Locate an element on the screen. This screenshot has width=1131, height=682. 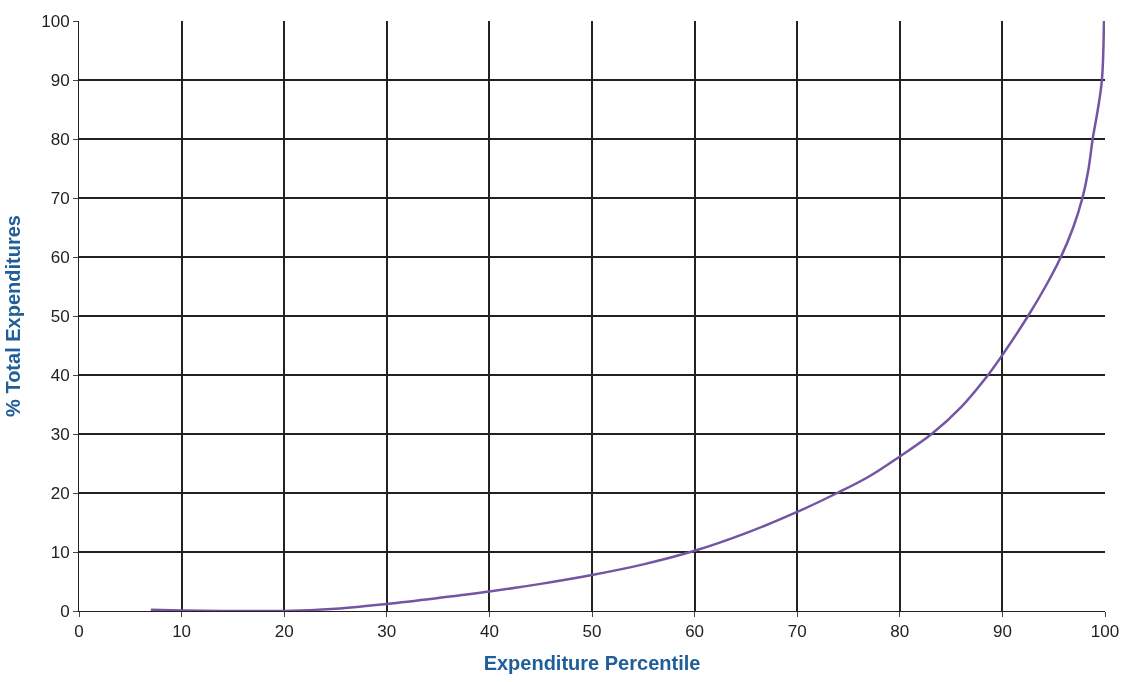
x-tick-label: 90 is located at coordinates (1002, 632).